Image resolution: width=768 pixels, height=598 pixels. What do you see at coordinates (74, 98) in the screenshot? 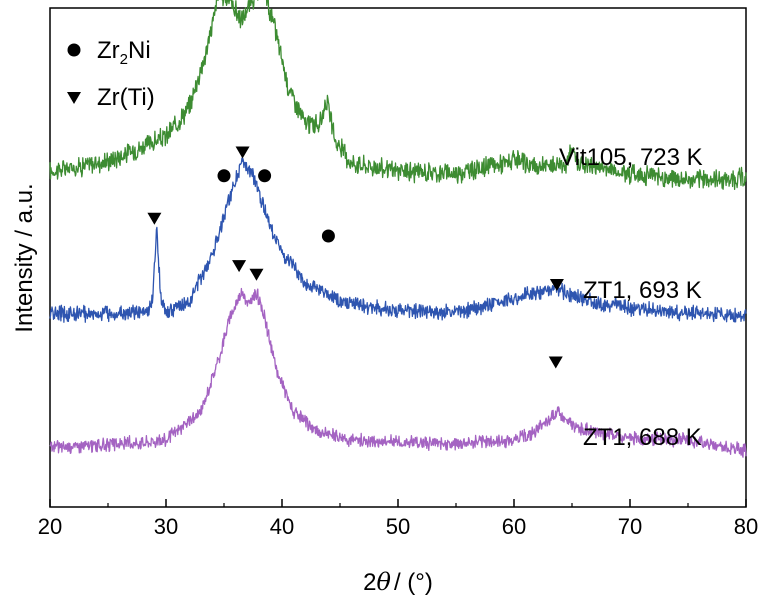
I see `legend-triangle-marker` at bounding box center [74, 98].